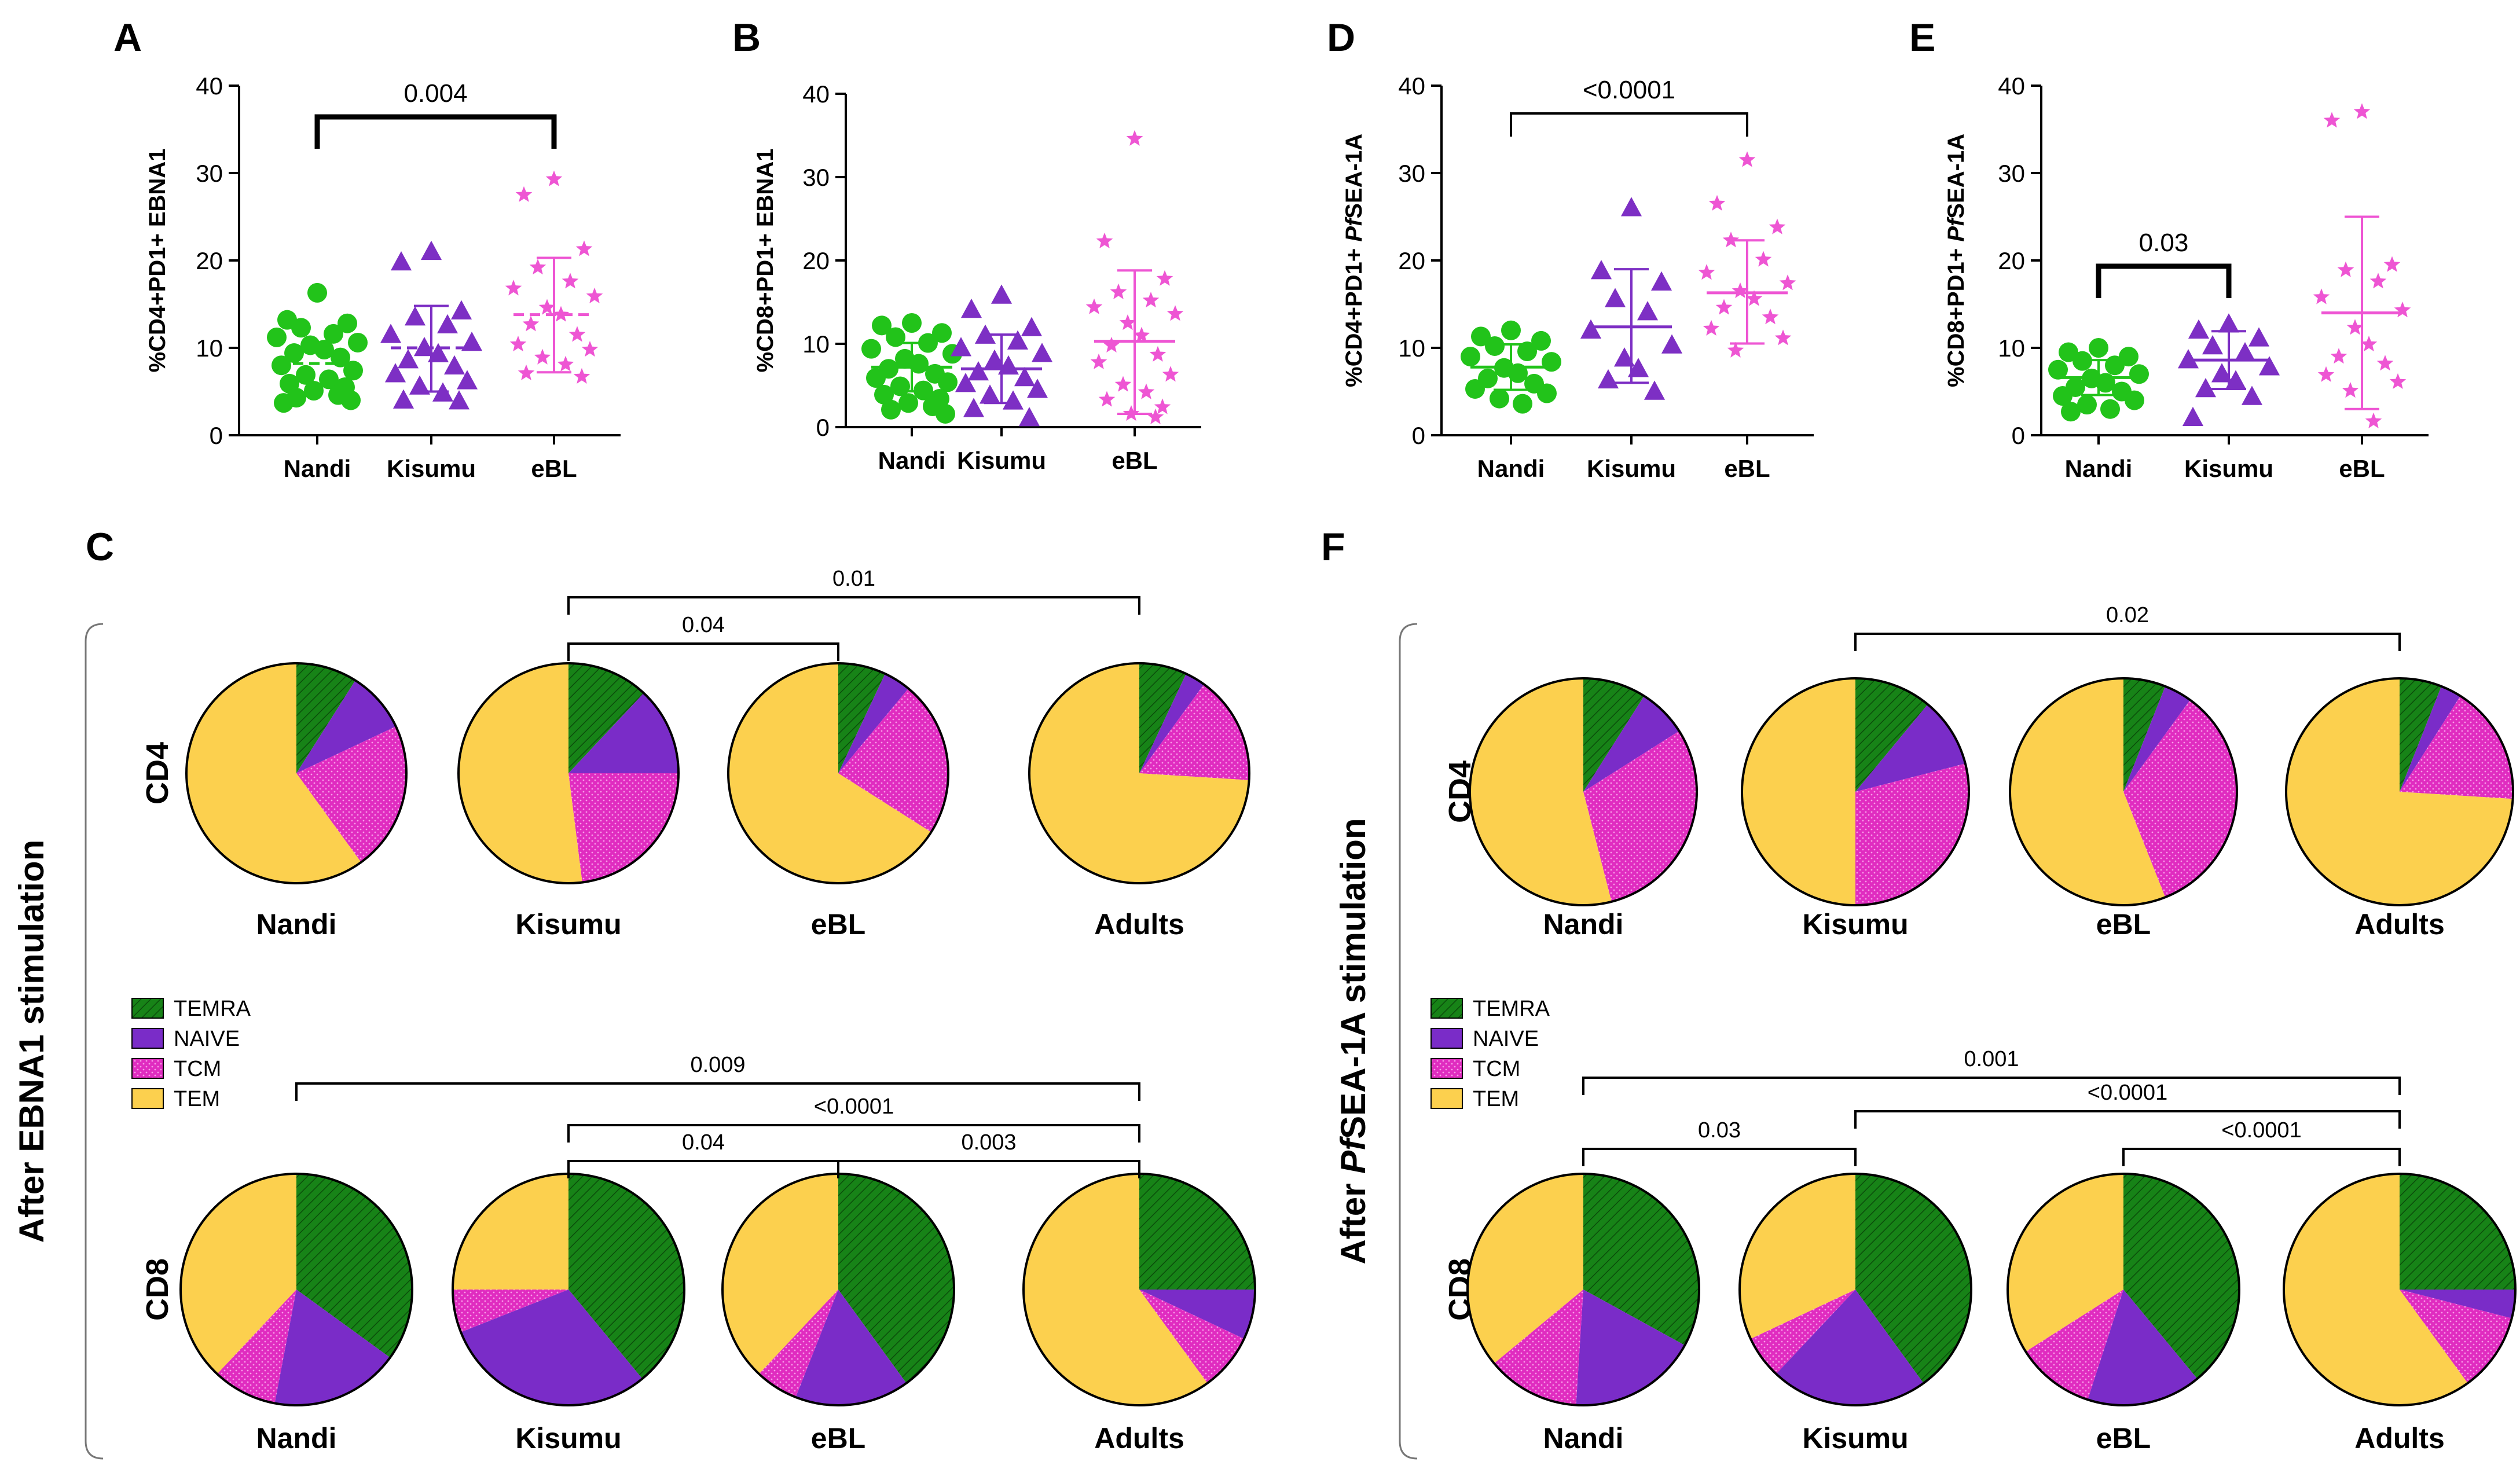 The width and height of the screenshot is (2520, 1484). Describe the element at coordinates (317, 468) in the screenshot. I see `x-tick-label: Nandi` at that location.